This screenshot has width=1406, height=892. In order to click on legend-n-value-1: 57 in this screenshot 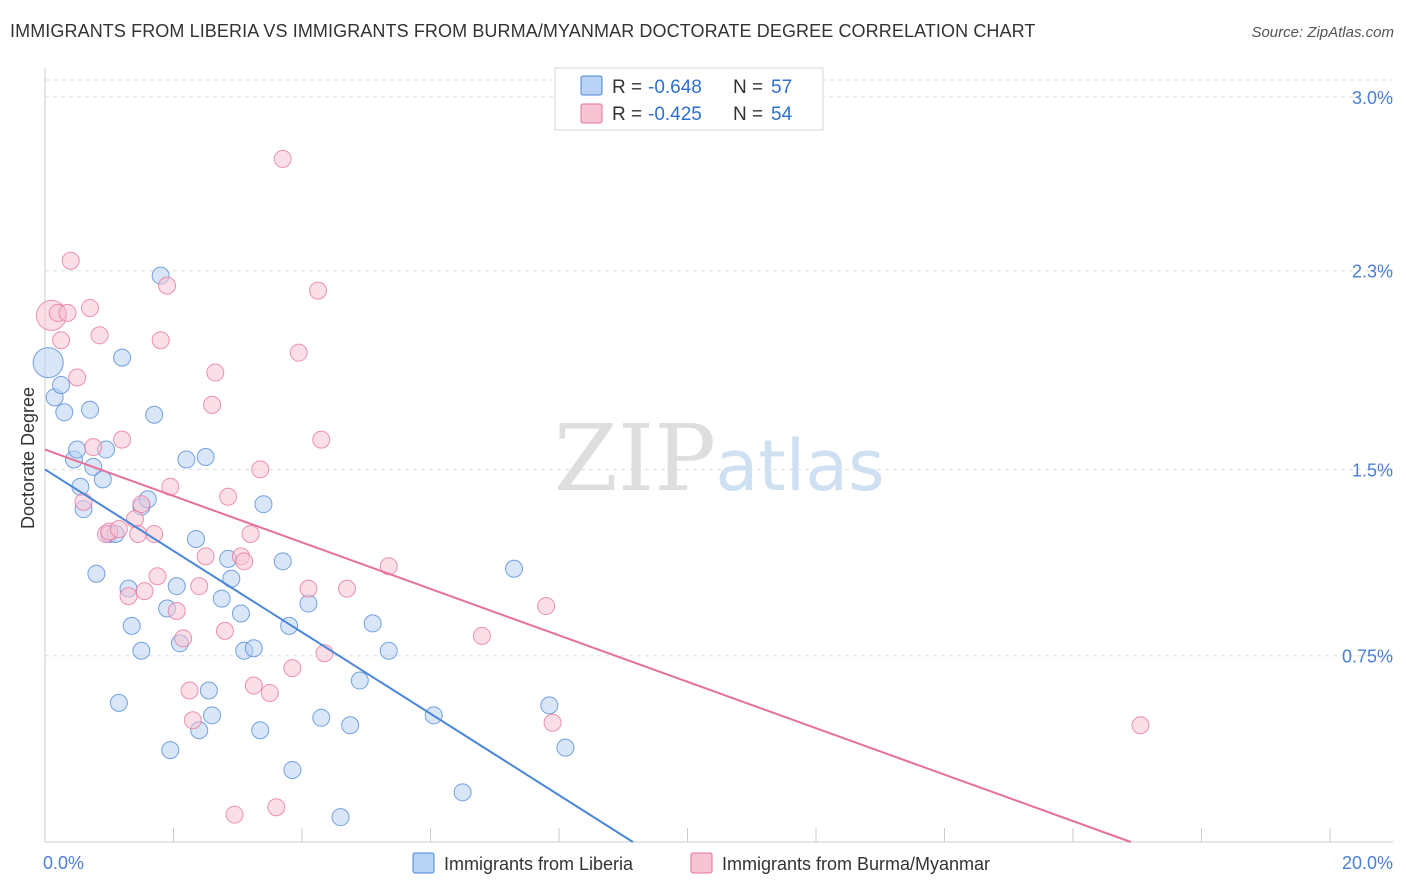, I will do `click(781, 87)`.